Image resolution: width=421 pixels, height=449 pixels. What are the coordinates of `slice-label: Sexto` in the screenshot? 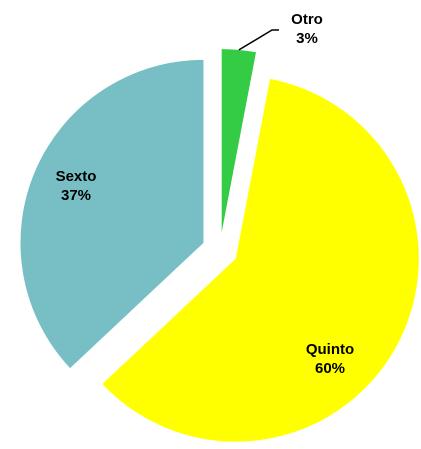 It's located at (76, 176).